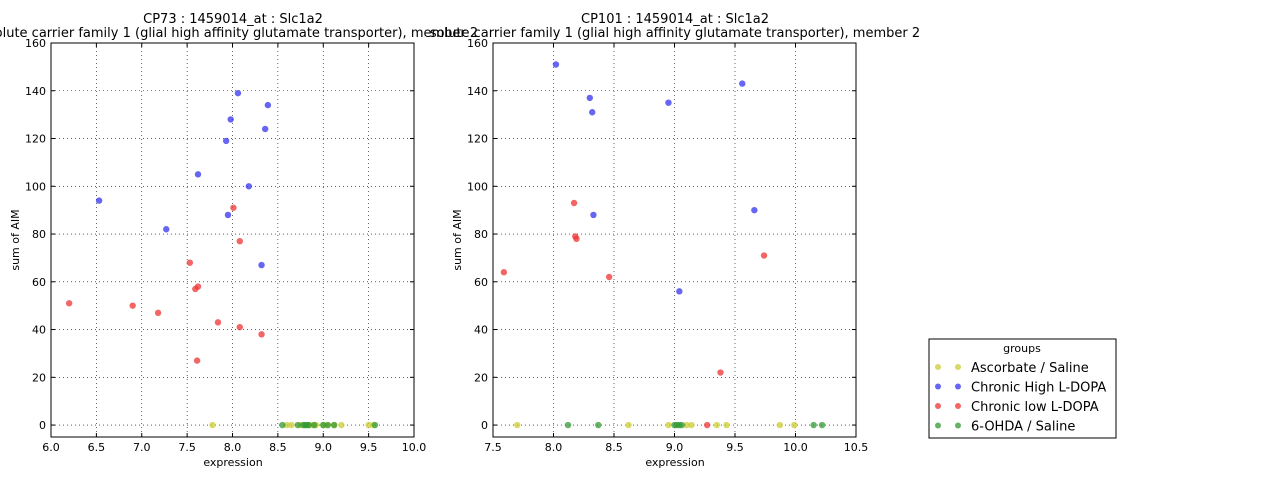 The height and width of the screenshot is (480, 1280). I want to click on x-tick-label: 7.0, so click(142, 447).